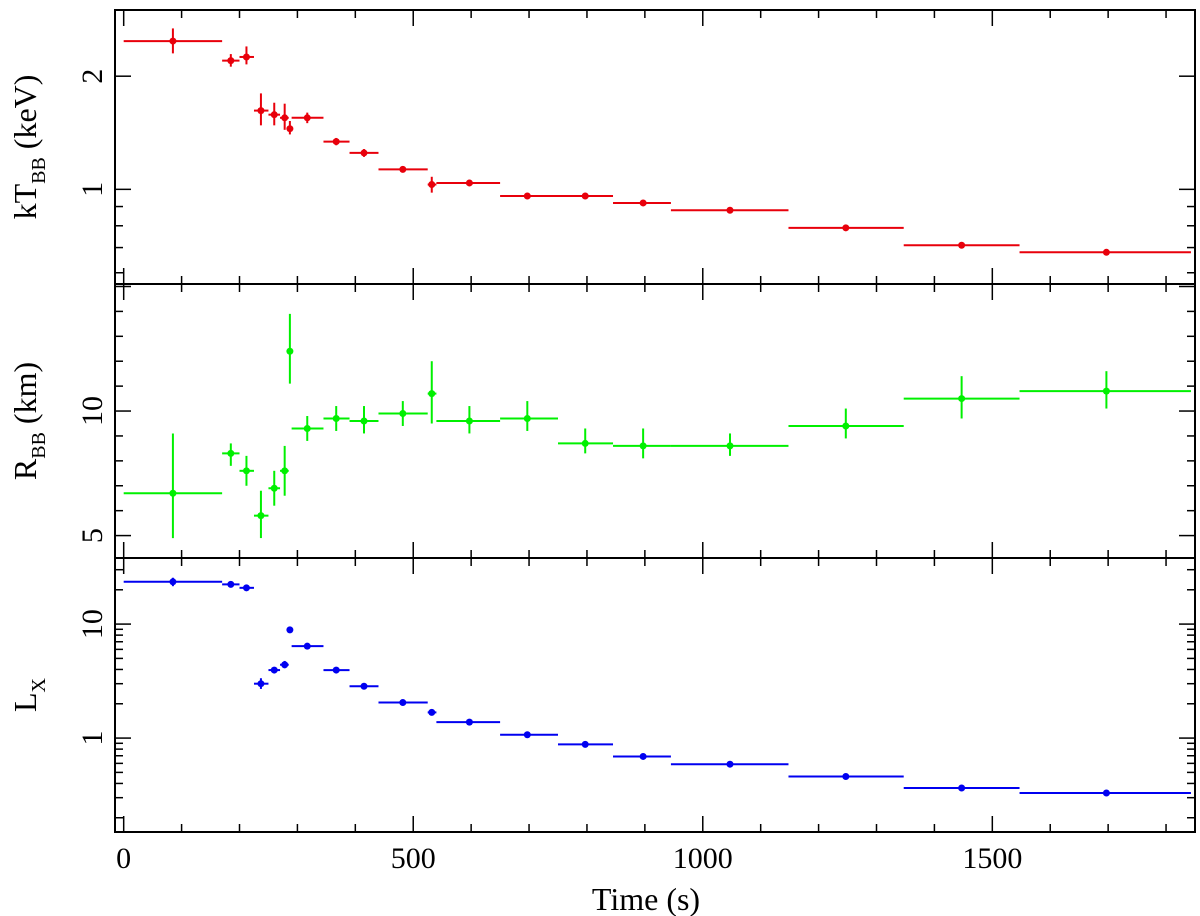 This screenshot has height=916, width=1200. Describe the element at coordinates (646, 898) in the screenshot. I see `x-axis-label: Time (s)` at that location.